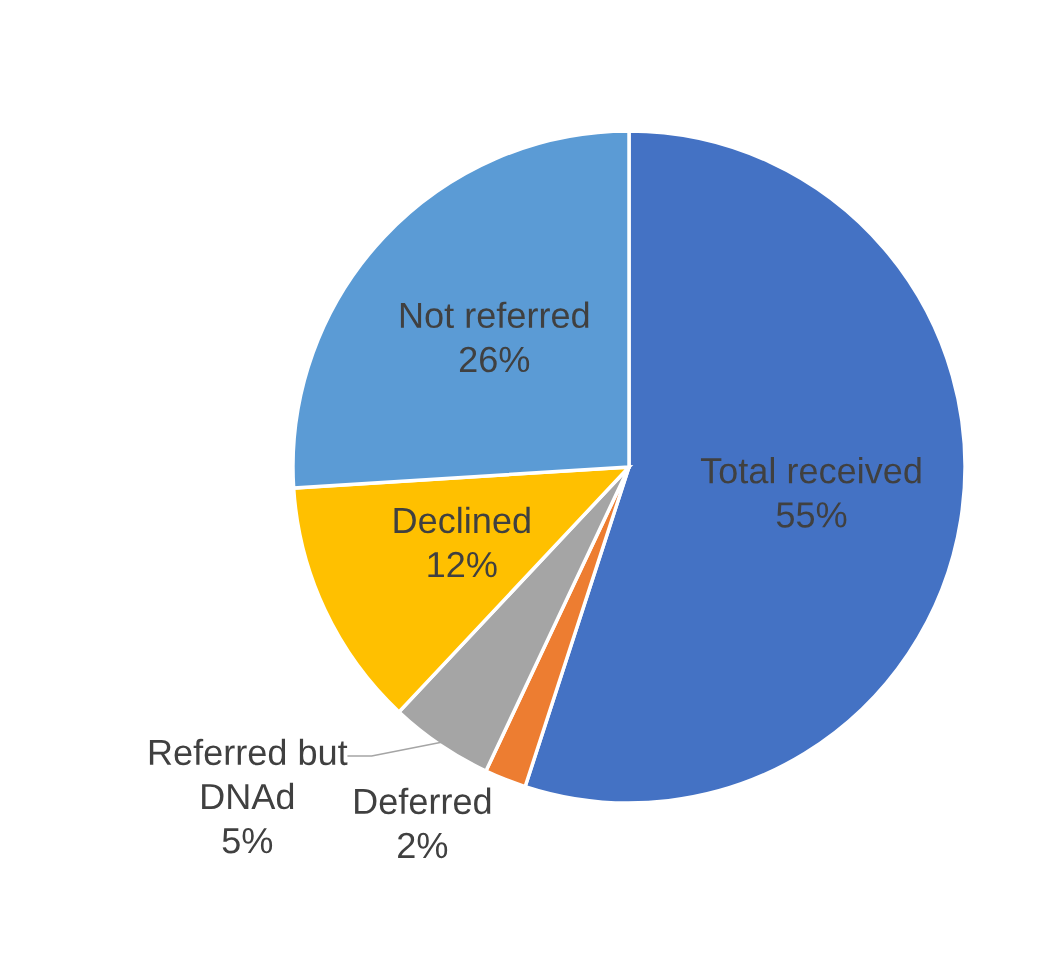 The width and height of the screenshot is (1058, 961). What do you see at coordinates (423, 845) in the screenshot?
I see `data-label: 2%` at bounding box center [423, 845].